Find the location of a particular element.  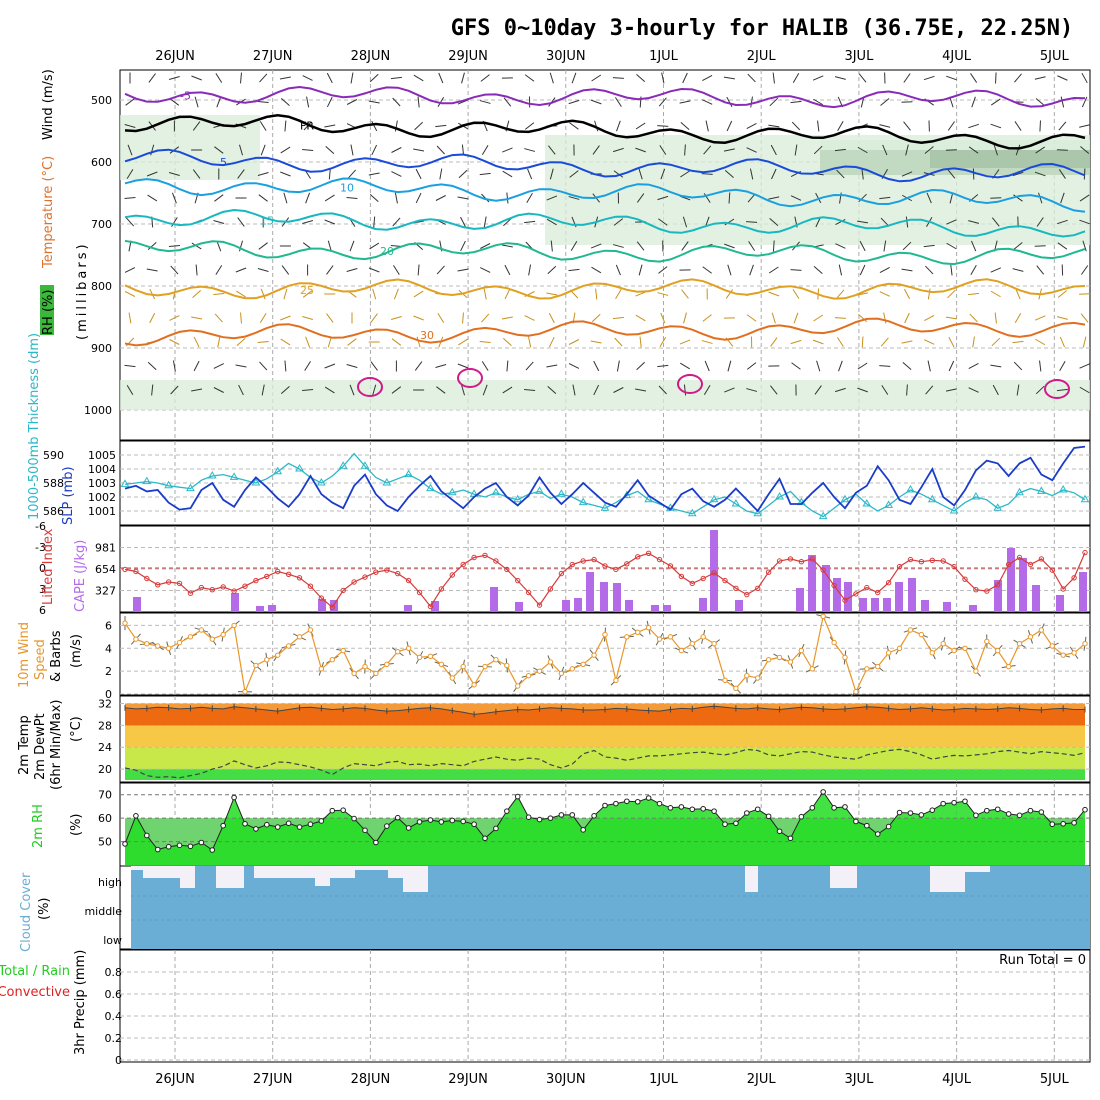

rh-tick: 50 is located at coordinates (105, 842).